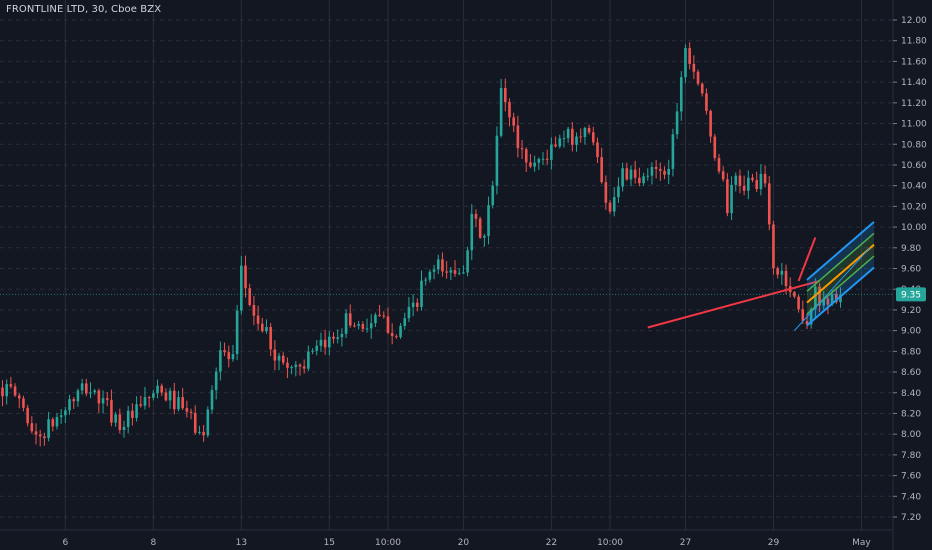  What do you see at coordinates (911, 249) in the screenshot?
I see `price-tick-label: 9.80` at bounding box center [911, 249].